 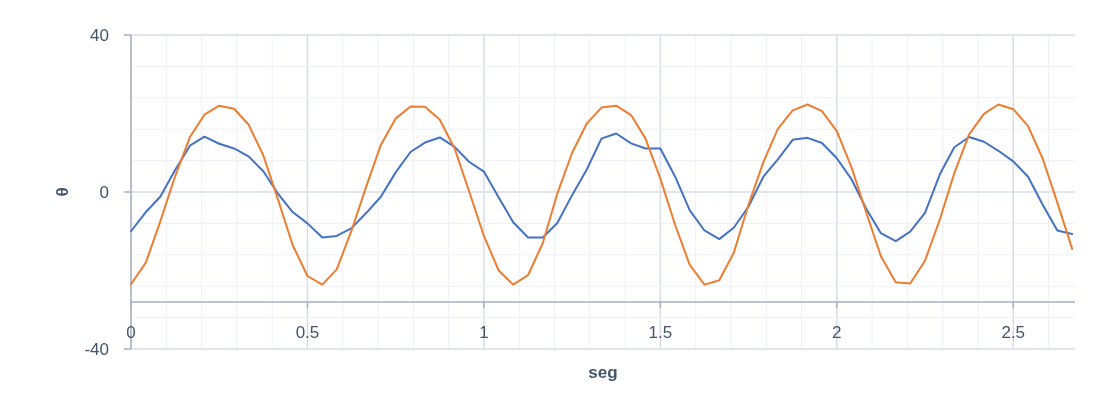 I want to click on y-tick-label: 0, so click(x=104, y=192).